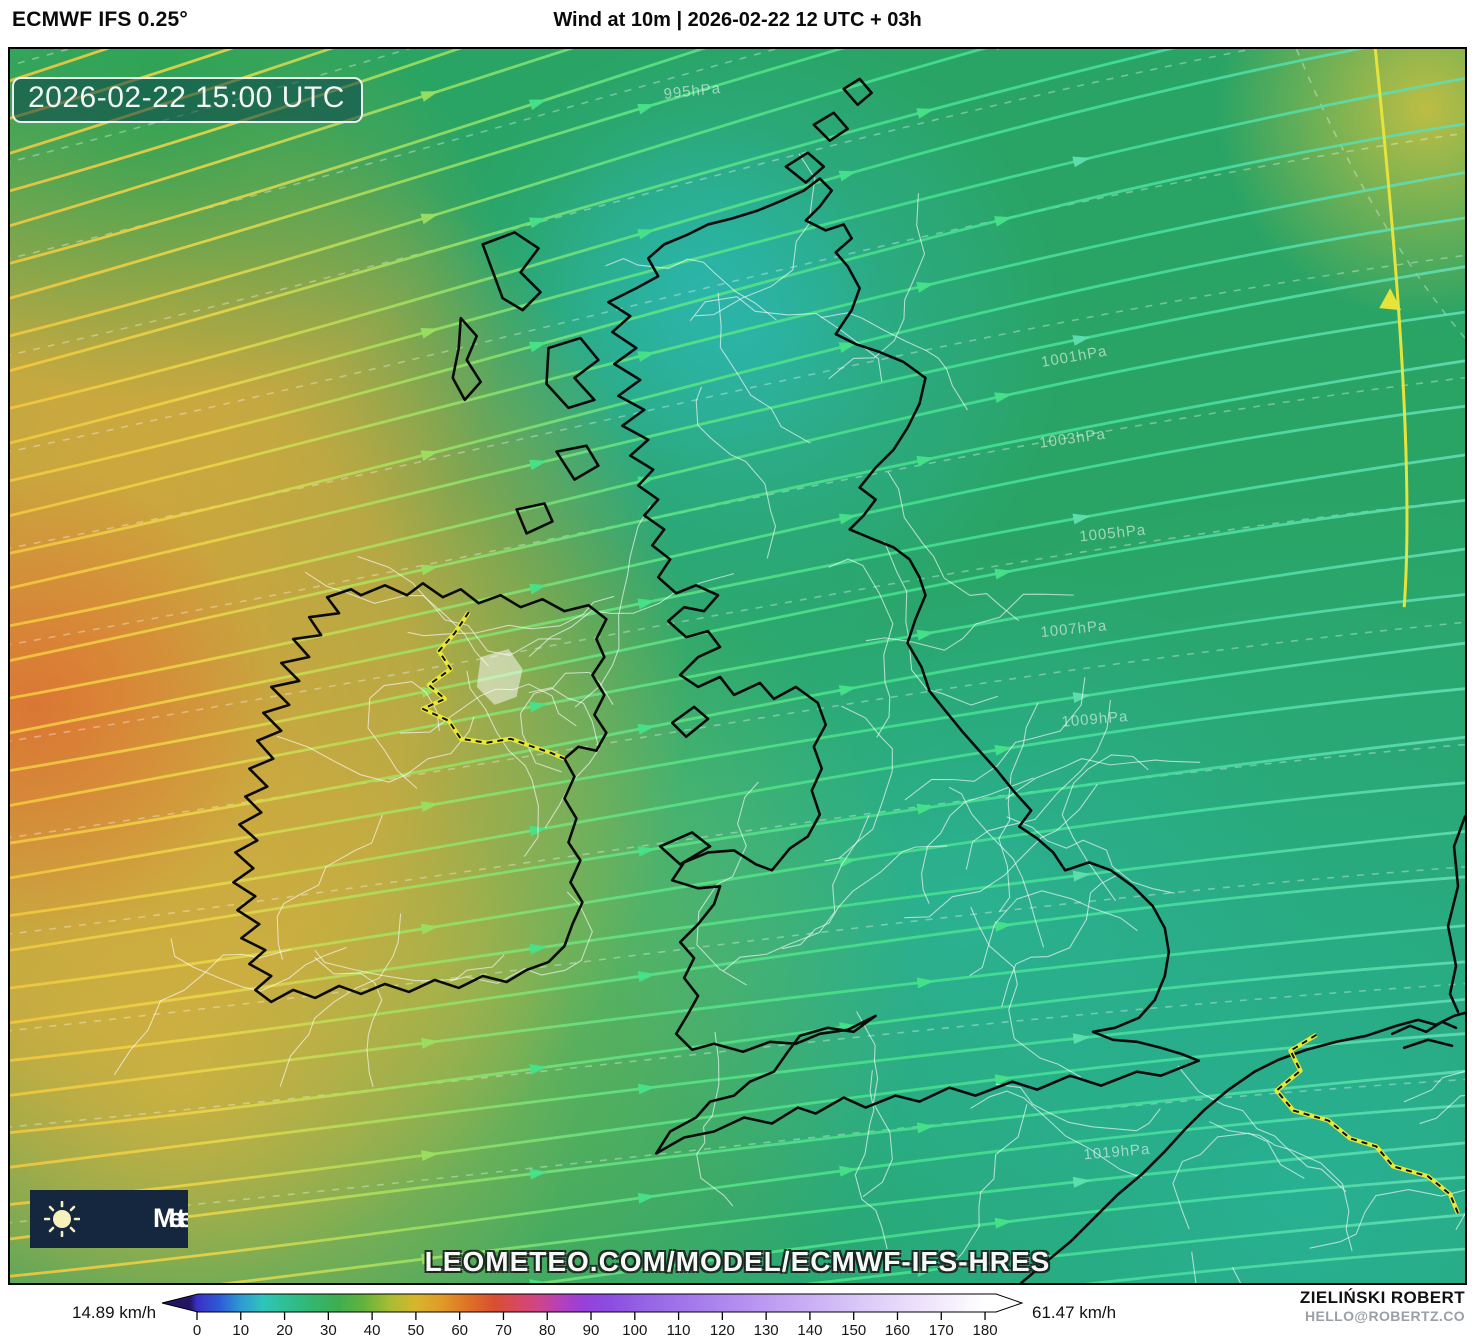  What do you see at coordinates (503, 1329) in the screenshot?
I see `colorbar-tick-label: 70` at bounding box center [503, 1329].